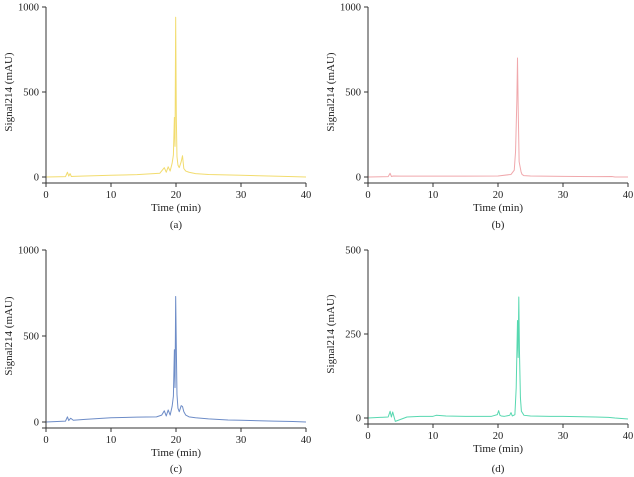  What do you see at coordinates (176, 225) in the screenshot?
I see `panel-label: (a)` at bounding box center [176, 225].